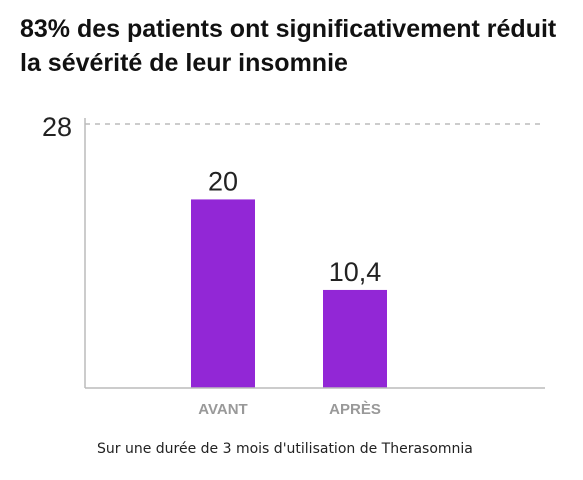  What do you see at coordinates (223, 181) in the screenshot?
I see `bar-value-label: 20` at bounding box center [223, 181].